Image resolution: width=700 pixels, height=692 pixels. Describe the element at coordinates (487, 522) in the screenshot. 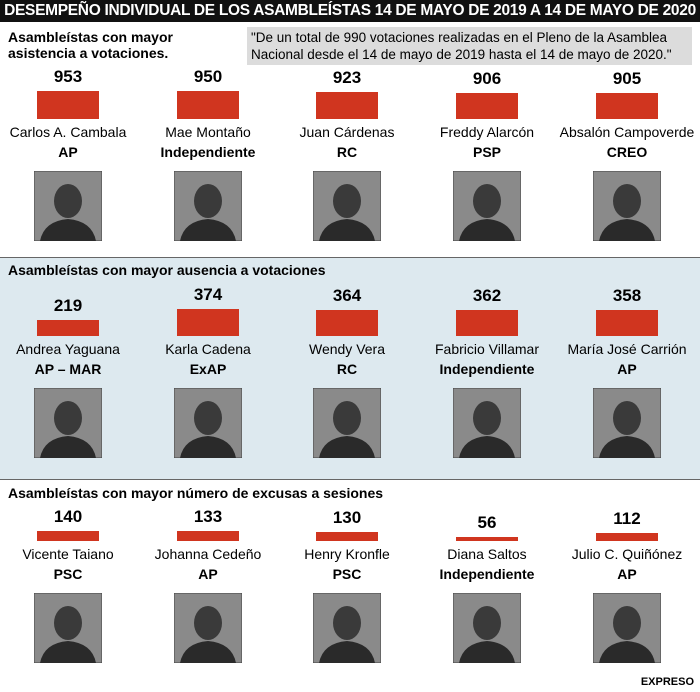

I see `value-label: 56` at that location.